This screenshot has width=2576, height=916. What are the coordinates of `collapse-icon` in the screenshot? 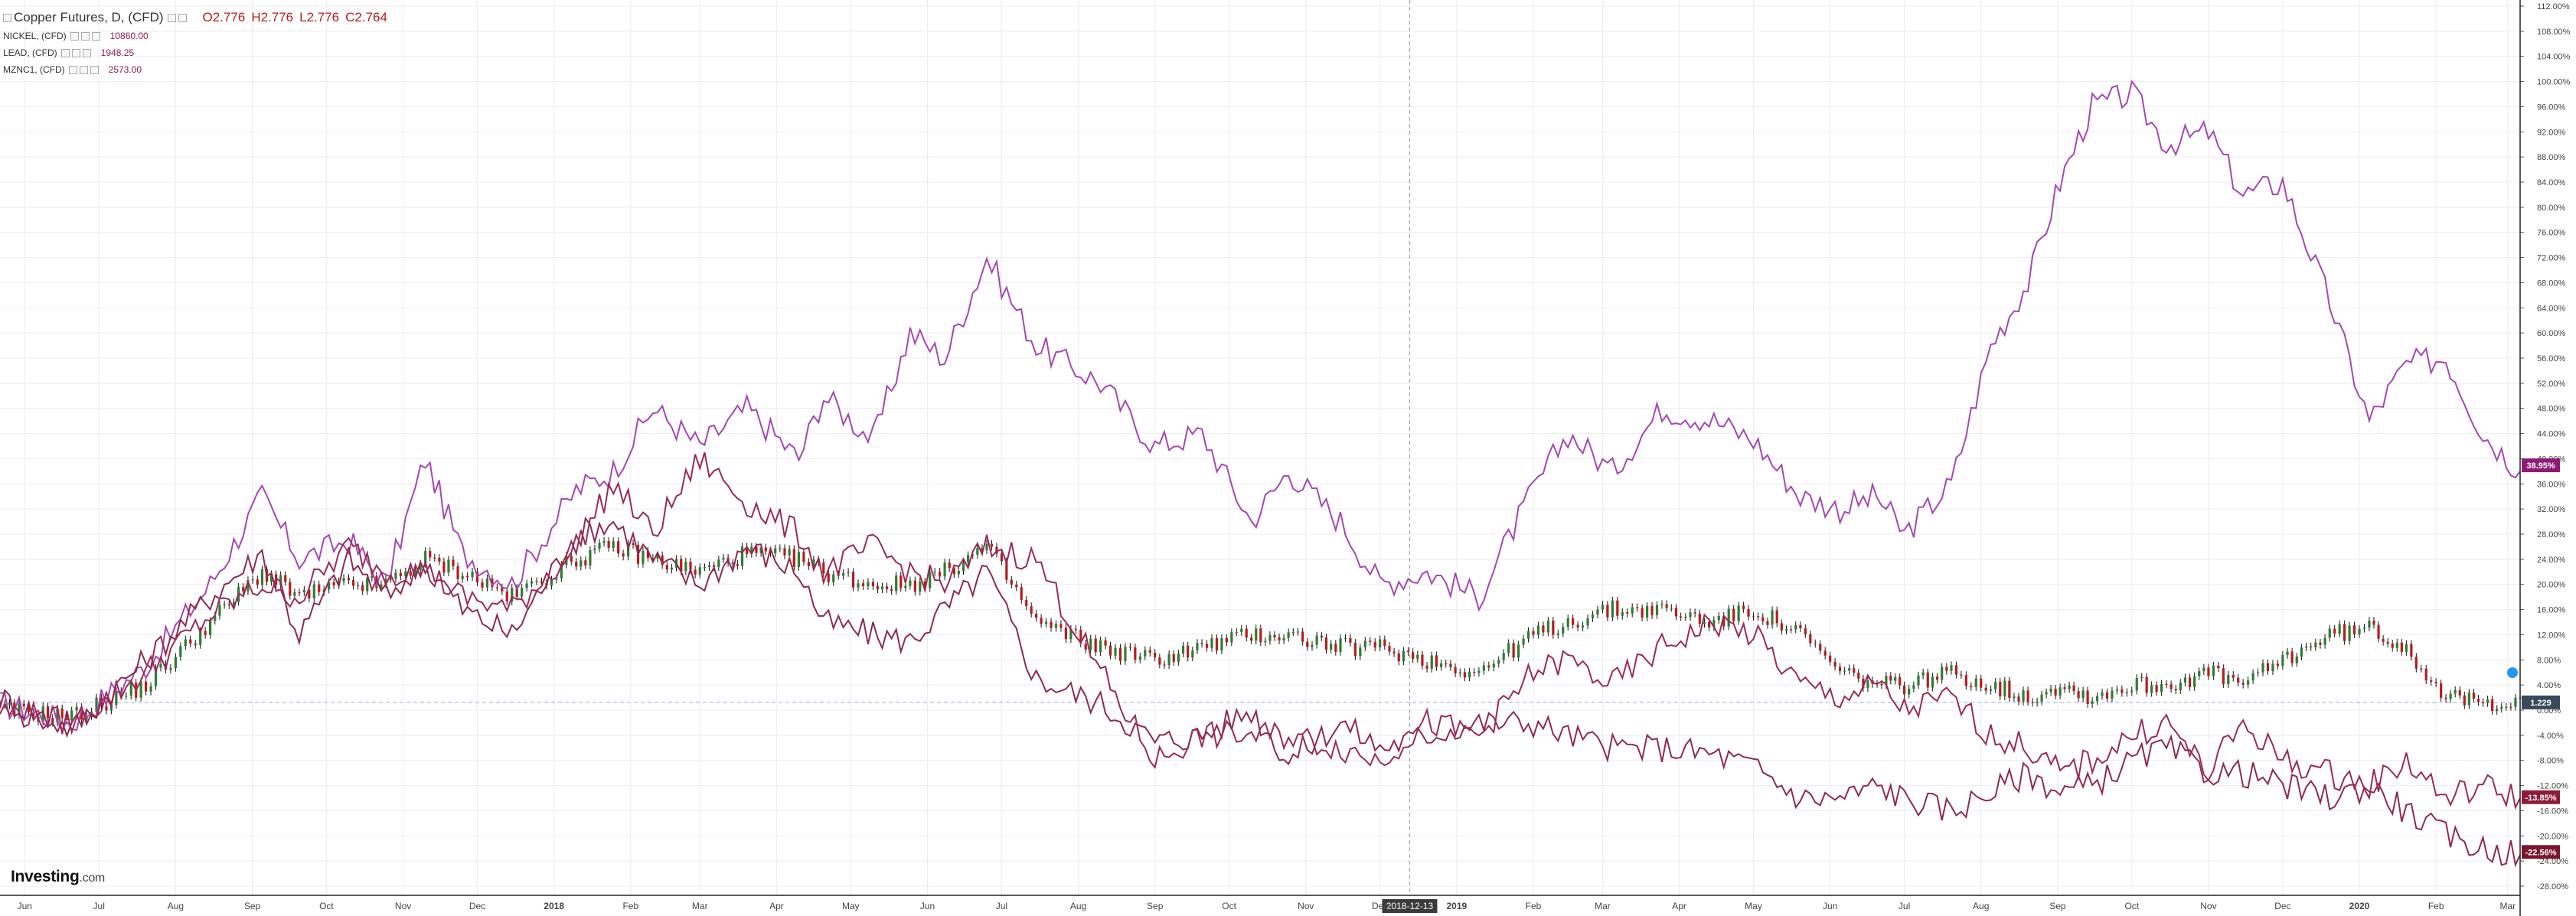 It's located at (7, 17).